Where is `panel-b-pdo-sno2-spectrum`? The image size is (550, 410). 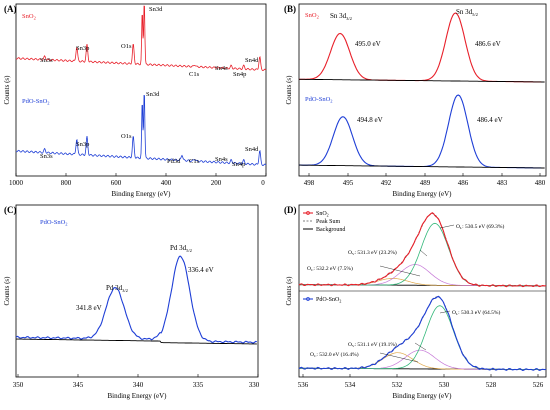
panel-b-pdo-sno2-spectrum is located at coordinates (422, 131).